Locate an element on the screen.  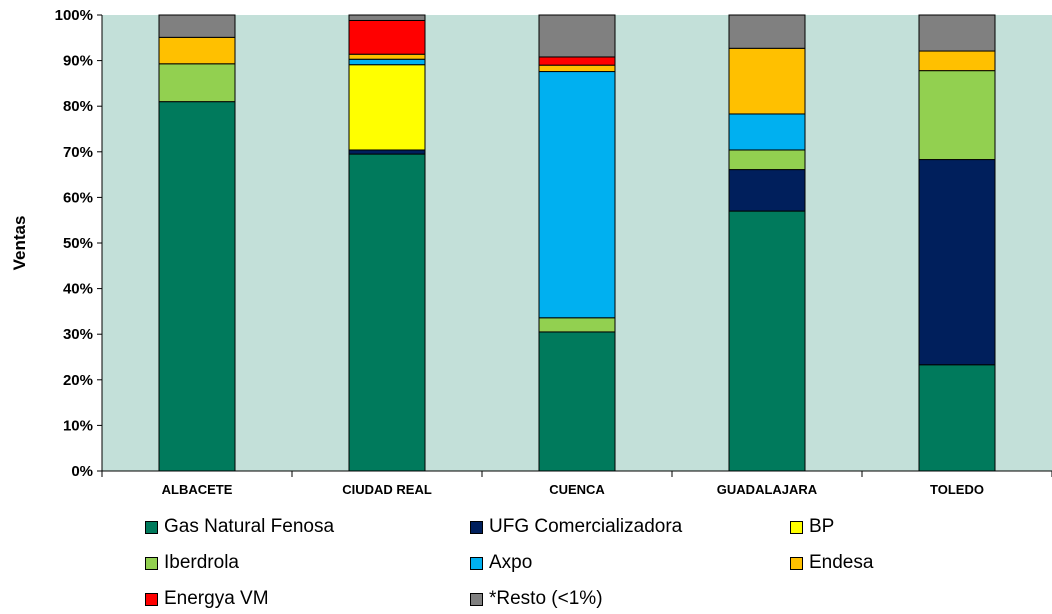
x-tick-label: ALBACETE is located at coordinates (197, 489).